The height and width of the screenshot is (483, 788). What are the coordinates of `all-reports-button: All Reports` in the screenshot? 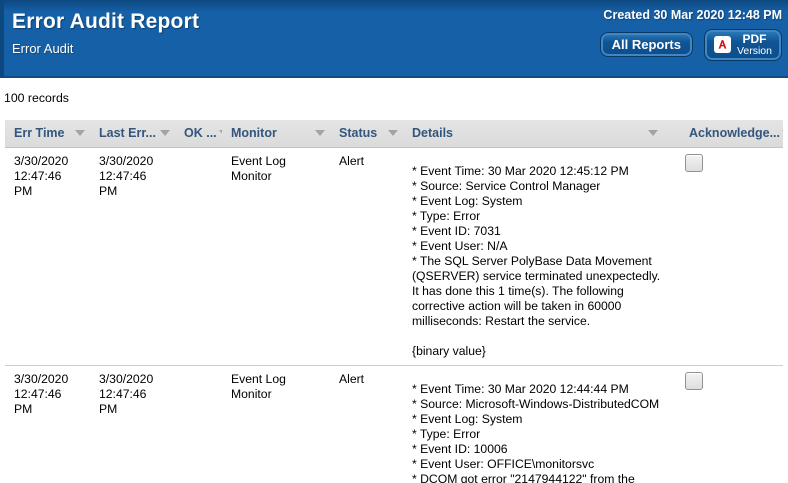 It's located at (646, 45).